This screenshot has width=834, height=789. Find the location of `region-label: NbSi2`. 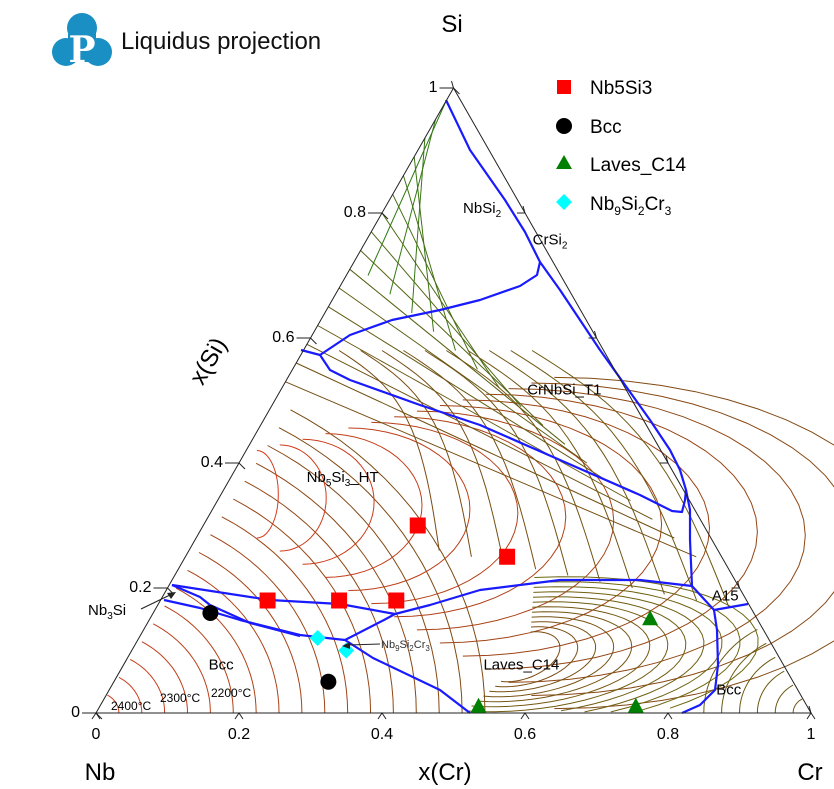

region-label: NbSi2 is located at coordinates (482, 210).